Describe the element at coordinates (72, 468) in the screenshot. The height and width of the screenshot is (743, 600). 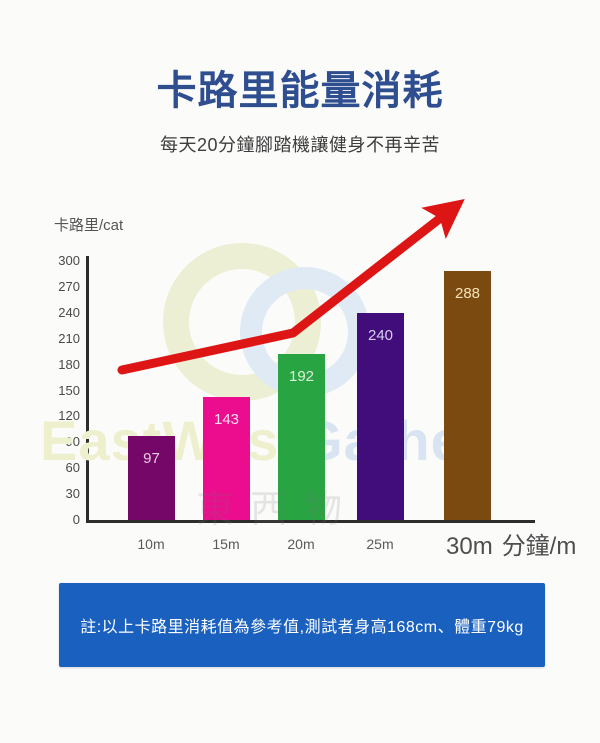
I see `y-tick-label: 60` at that location.